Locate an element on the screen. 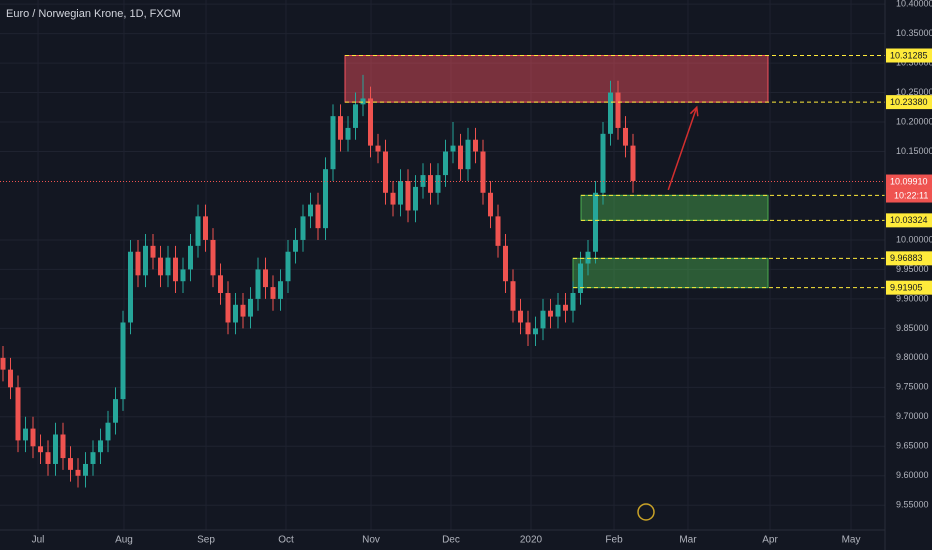  x-tick-label: Oct is located at coordinates (286, 540).